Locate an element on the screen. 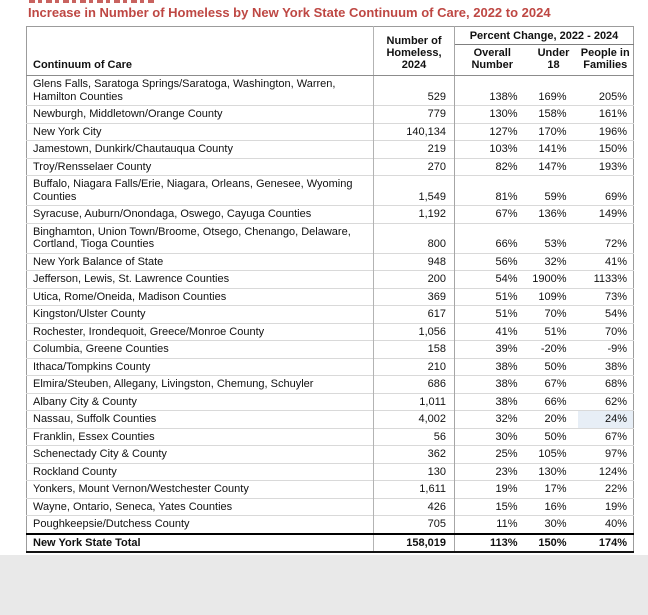 Image resolution: width=648 pixels, height=615 pixels. cell-families-change: 97% is located at coordinates (605, 454).